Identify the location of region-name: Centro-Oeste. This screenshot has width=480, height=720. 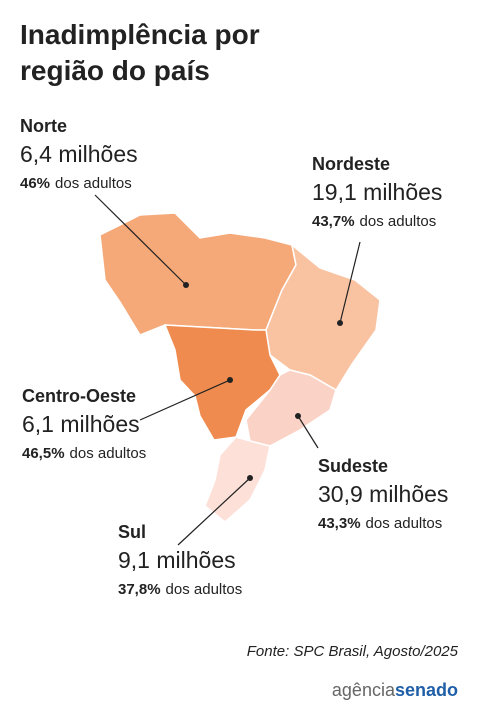
(79, 396).